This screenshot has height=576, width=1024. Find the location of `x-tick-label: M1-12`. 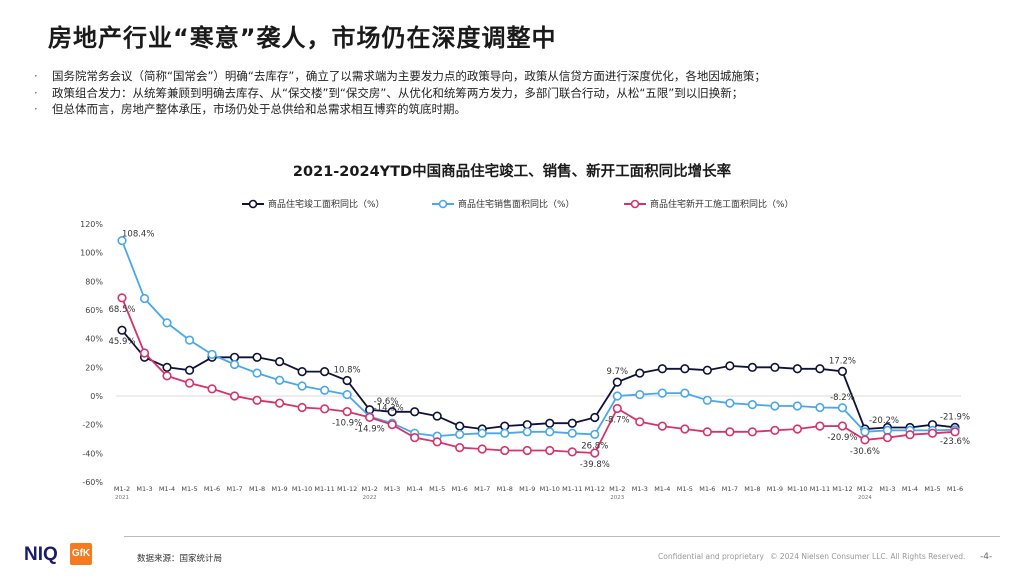

x-tick-label: M1-12 is located at coordinates (347, 489).